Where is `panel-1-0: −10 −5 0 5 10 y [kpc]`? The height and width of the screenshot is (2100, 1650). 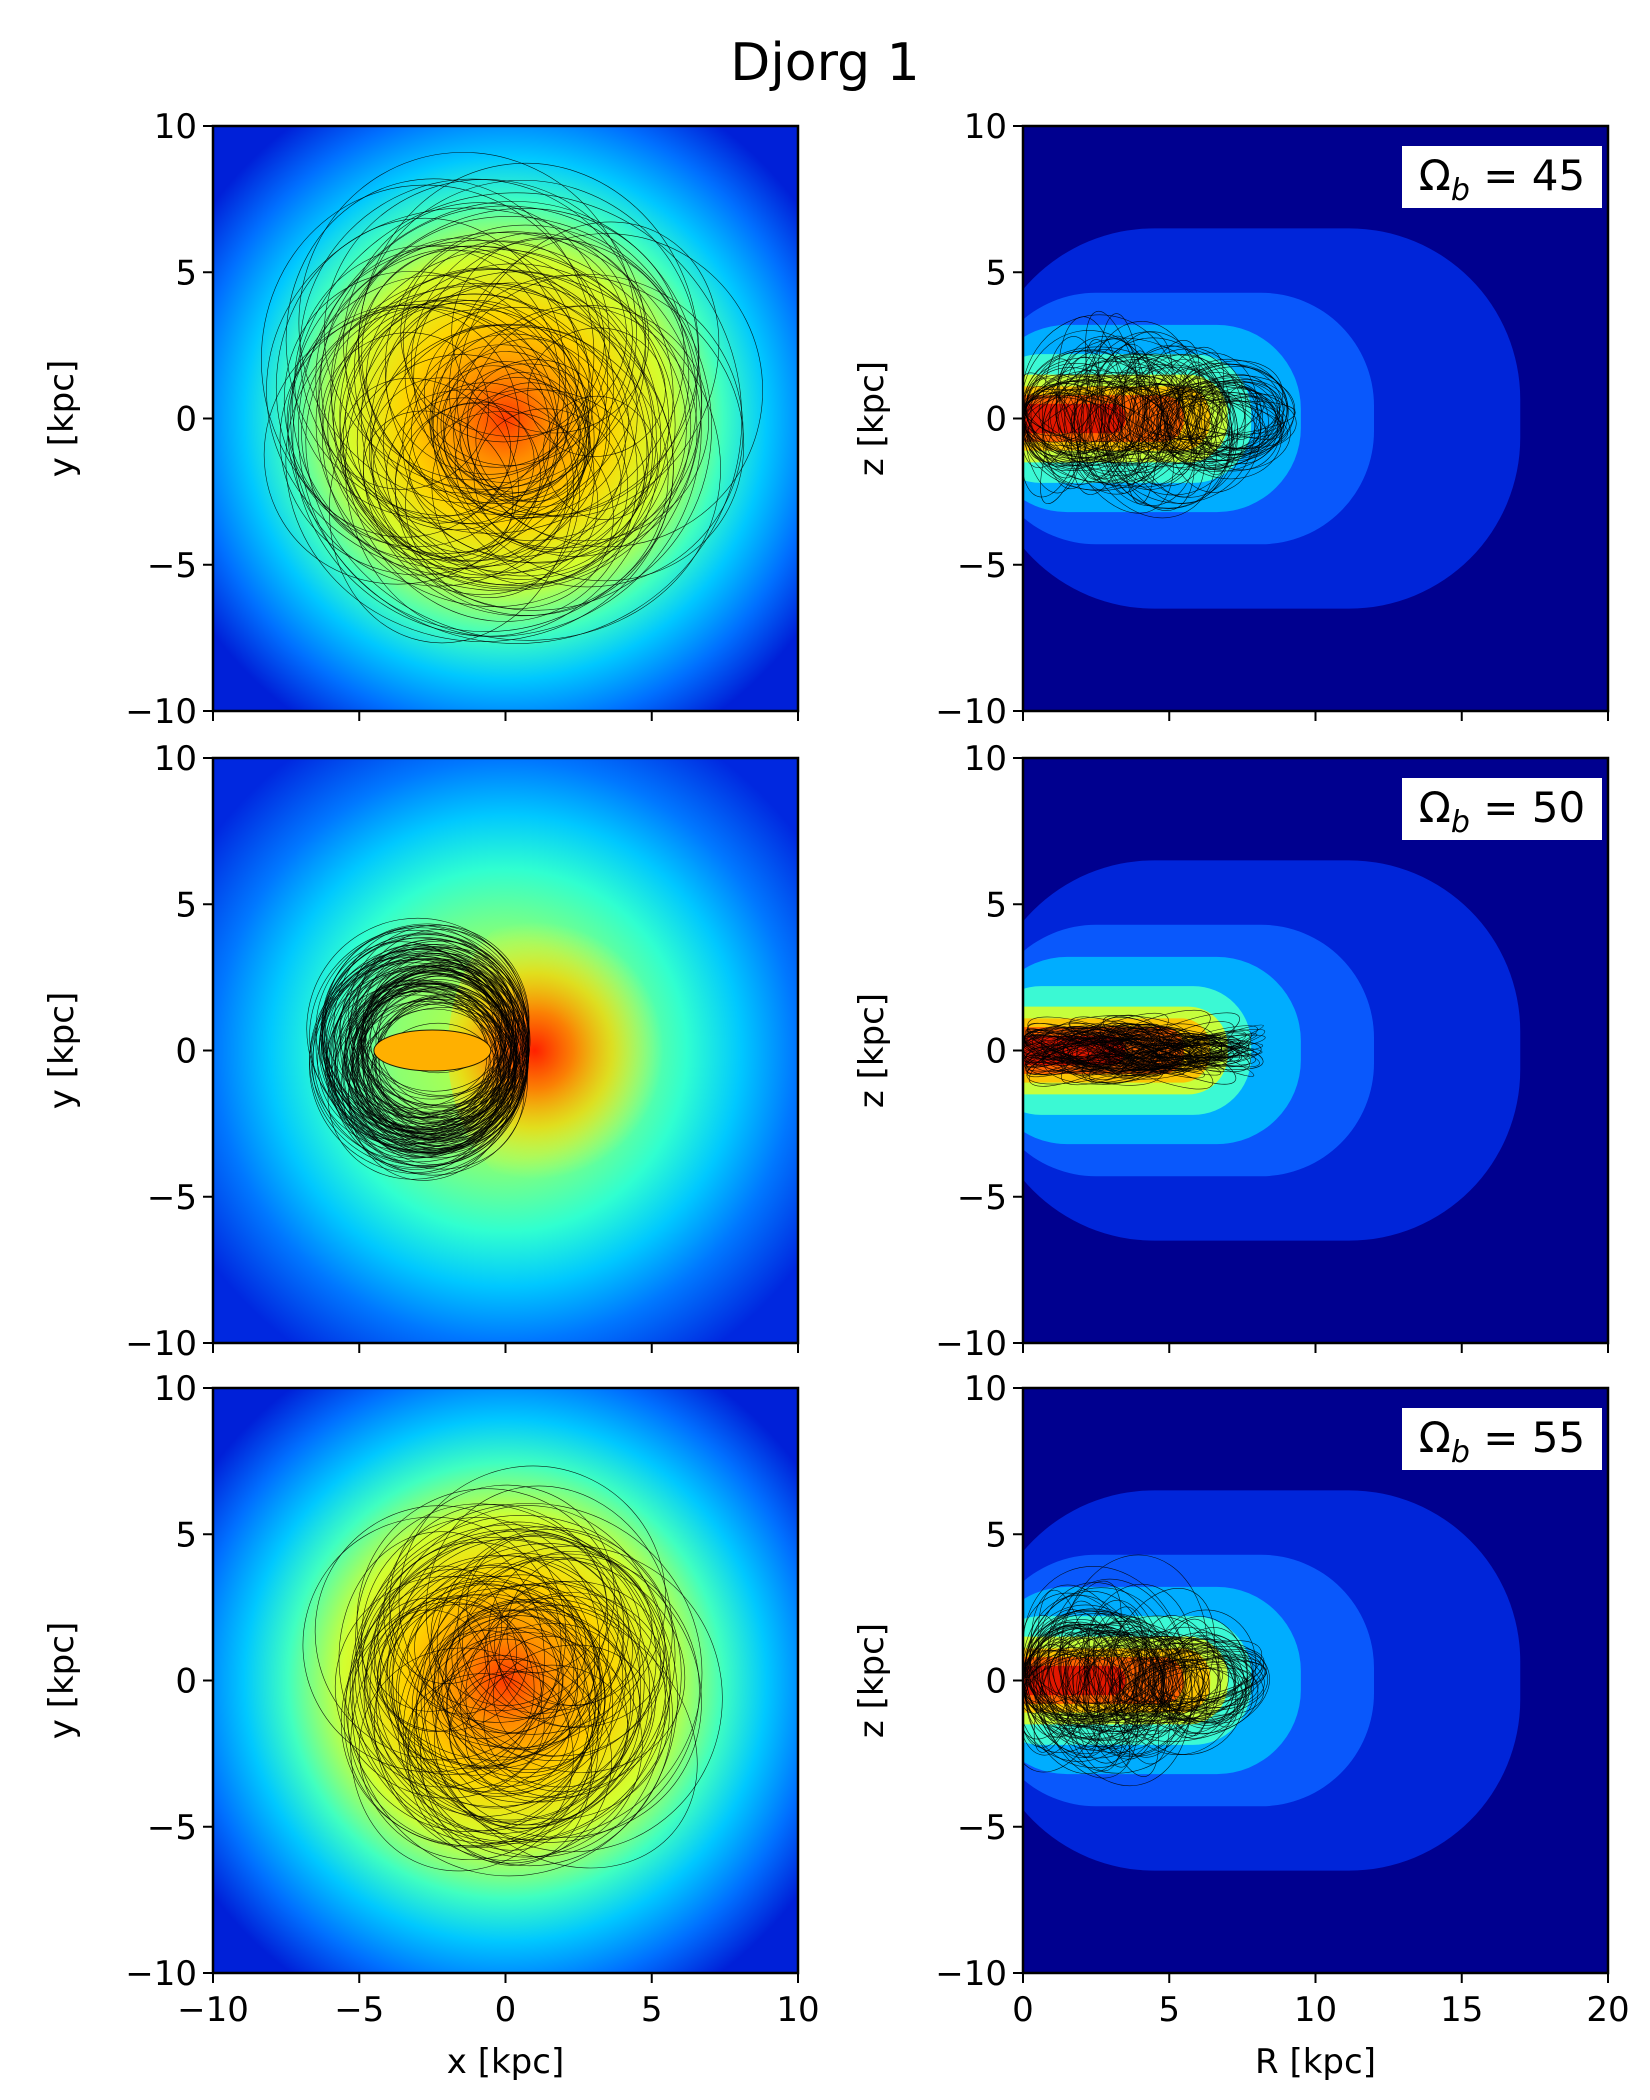
panel-1-0: −10 −5 0 5 10 y [kpc] is located at coordinates (421, 1051).